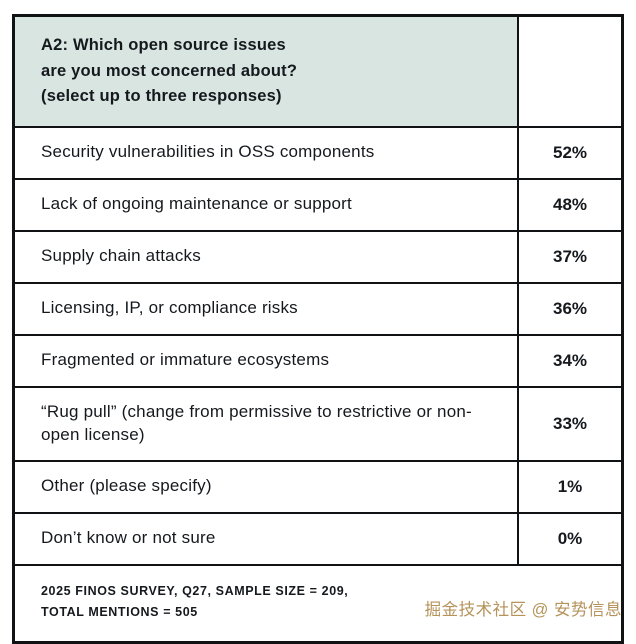  Describe the element at coordinates (570, 486) in the screenshot. I see `row-value: 1%` at that location.